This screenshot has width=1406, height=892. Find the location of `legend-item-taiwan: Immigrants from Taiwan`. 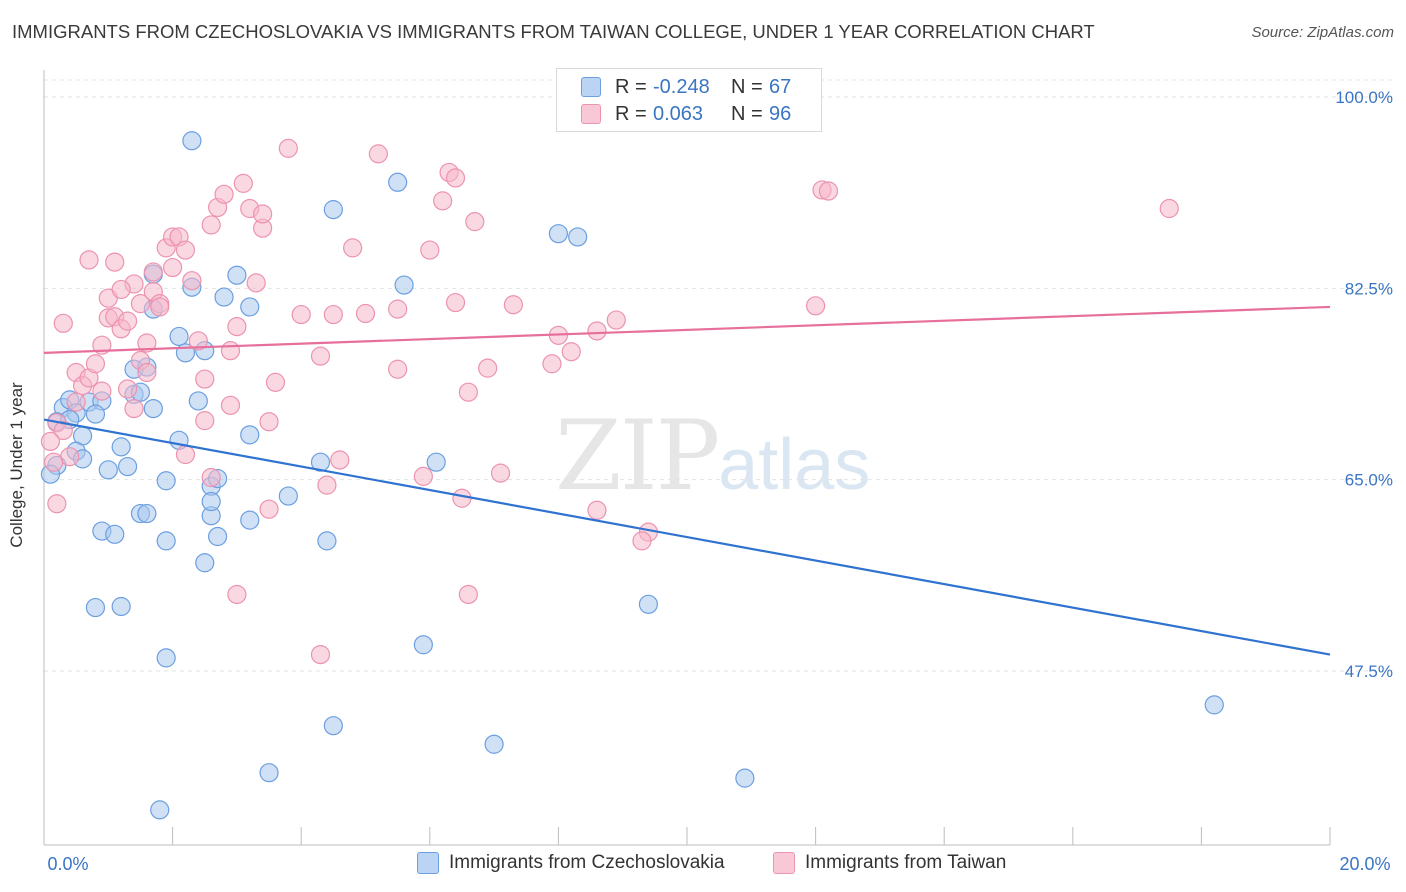

legend-item-taiwan: Immigrants from Taiwan is located at coordinates (889, 863).